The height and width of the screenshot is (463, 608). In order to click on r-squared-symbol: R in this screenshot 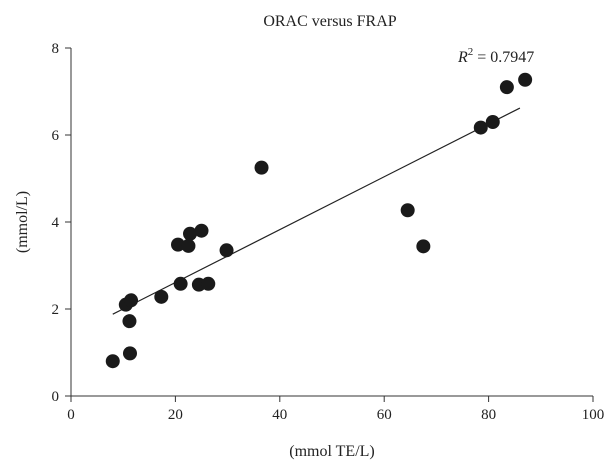, I will do `click(462, 57)`.